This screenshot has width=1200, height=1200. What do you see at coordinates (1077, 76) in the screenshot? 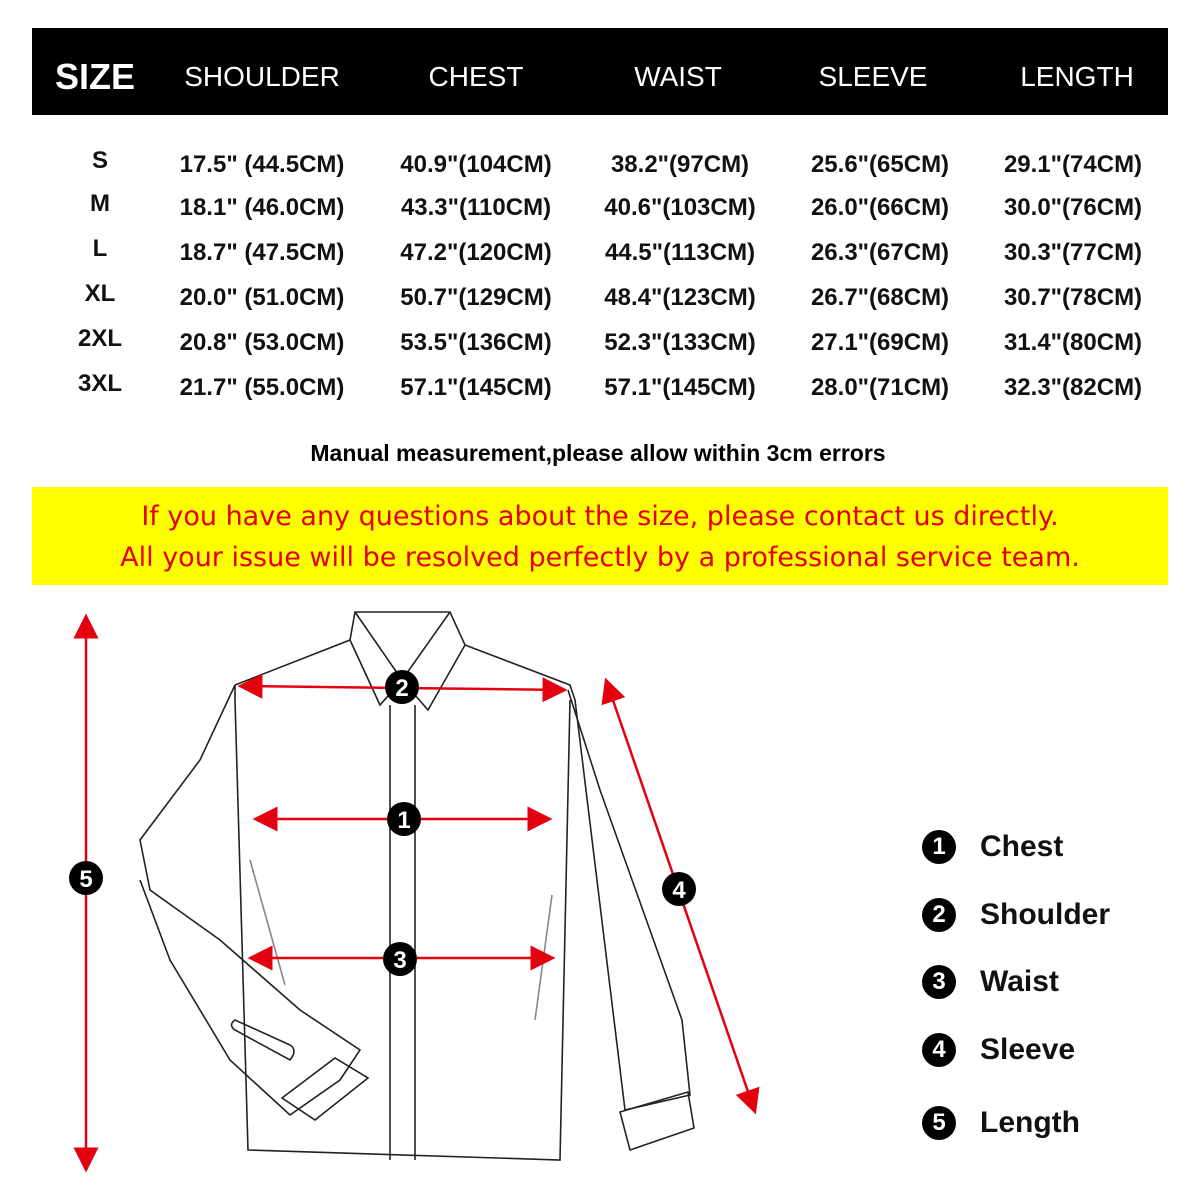
I see `header-length: LENGTH` at bounding box center [1077, 76].